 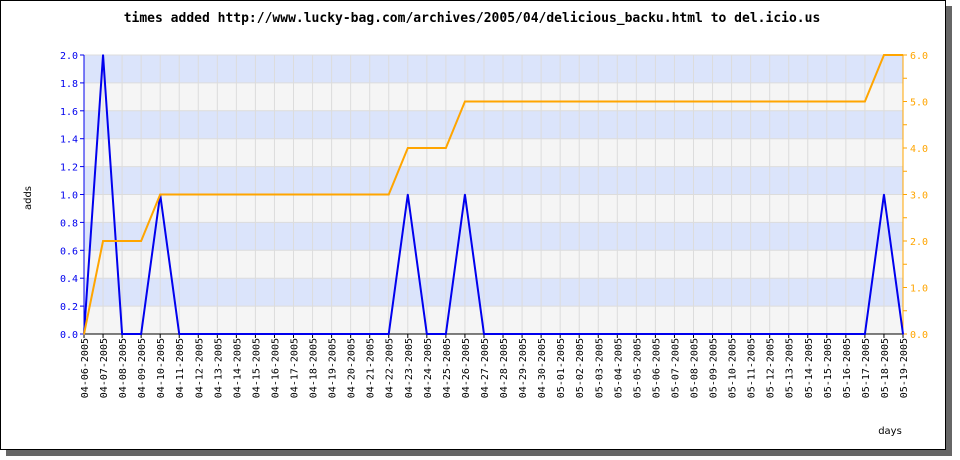 What do you see at coordinates (85, 368) in the screenshot?
I see `x-tick-label: 04-06-2005` at bounding box center [85, 368].